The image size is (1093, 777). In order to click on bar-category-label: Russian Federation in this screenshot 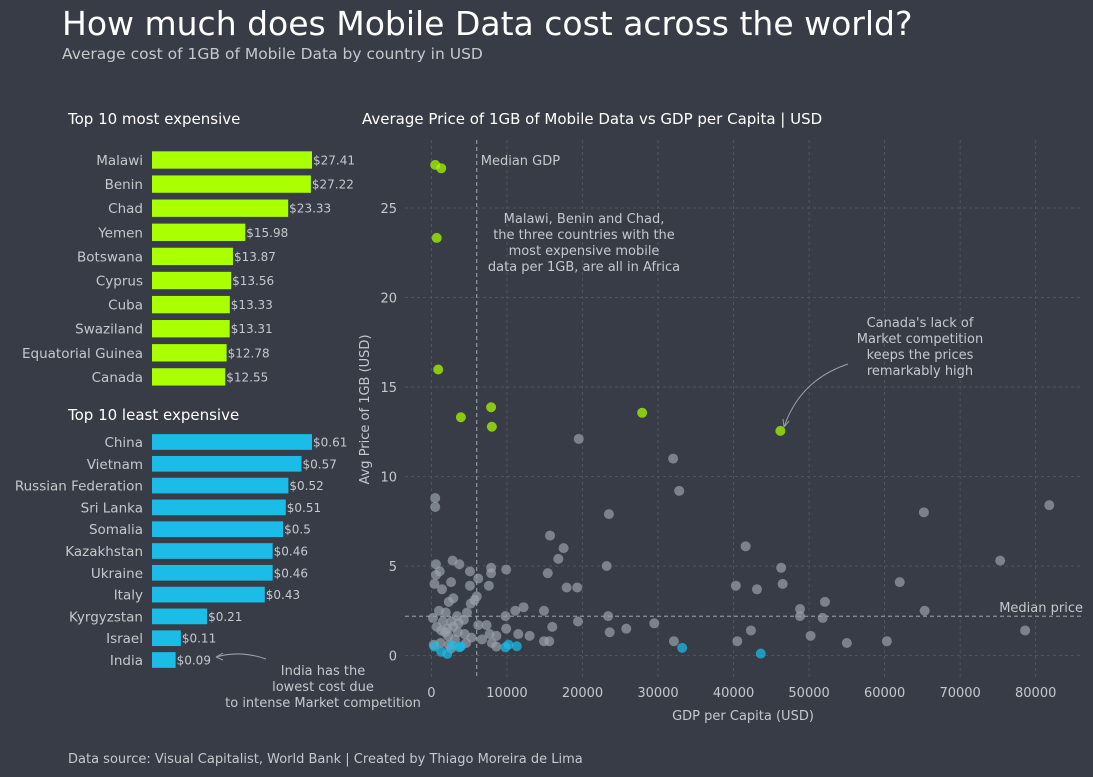, I will do `click(79, 487)`.